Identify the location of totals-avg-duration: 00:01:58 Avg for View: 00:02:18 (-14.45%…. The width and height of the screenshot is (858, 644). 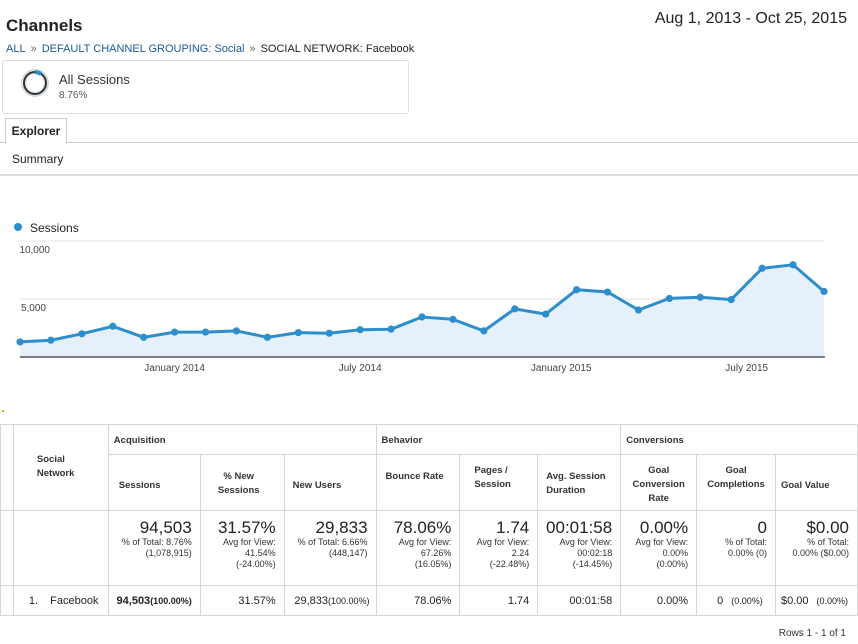
(579, 548).